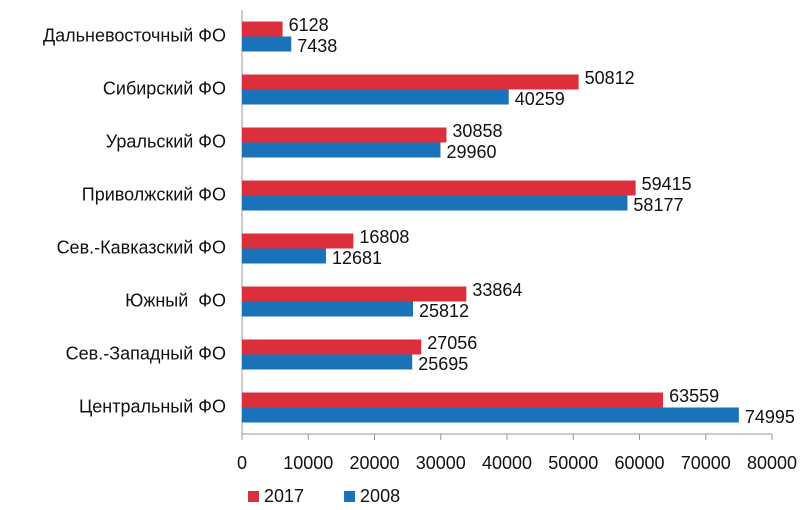  What do you see at coordinates (317, 46) in the screenshot?
I see `value-label: 7438` at bounding box center [317, 46].